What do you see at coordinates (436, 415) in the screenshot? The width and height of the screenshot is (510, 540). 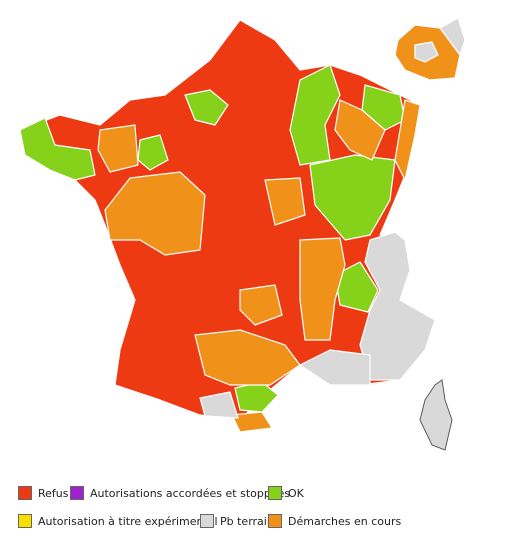 I see `corsica-outline` at bounding box center [436, 415].